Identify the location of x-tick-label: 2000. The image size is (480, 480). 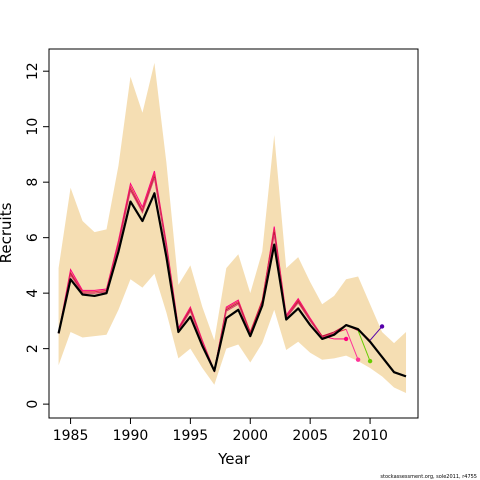
(250, 436).